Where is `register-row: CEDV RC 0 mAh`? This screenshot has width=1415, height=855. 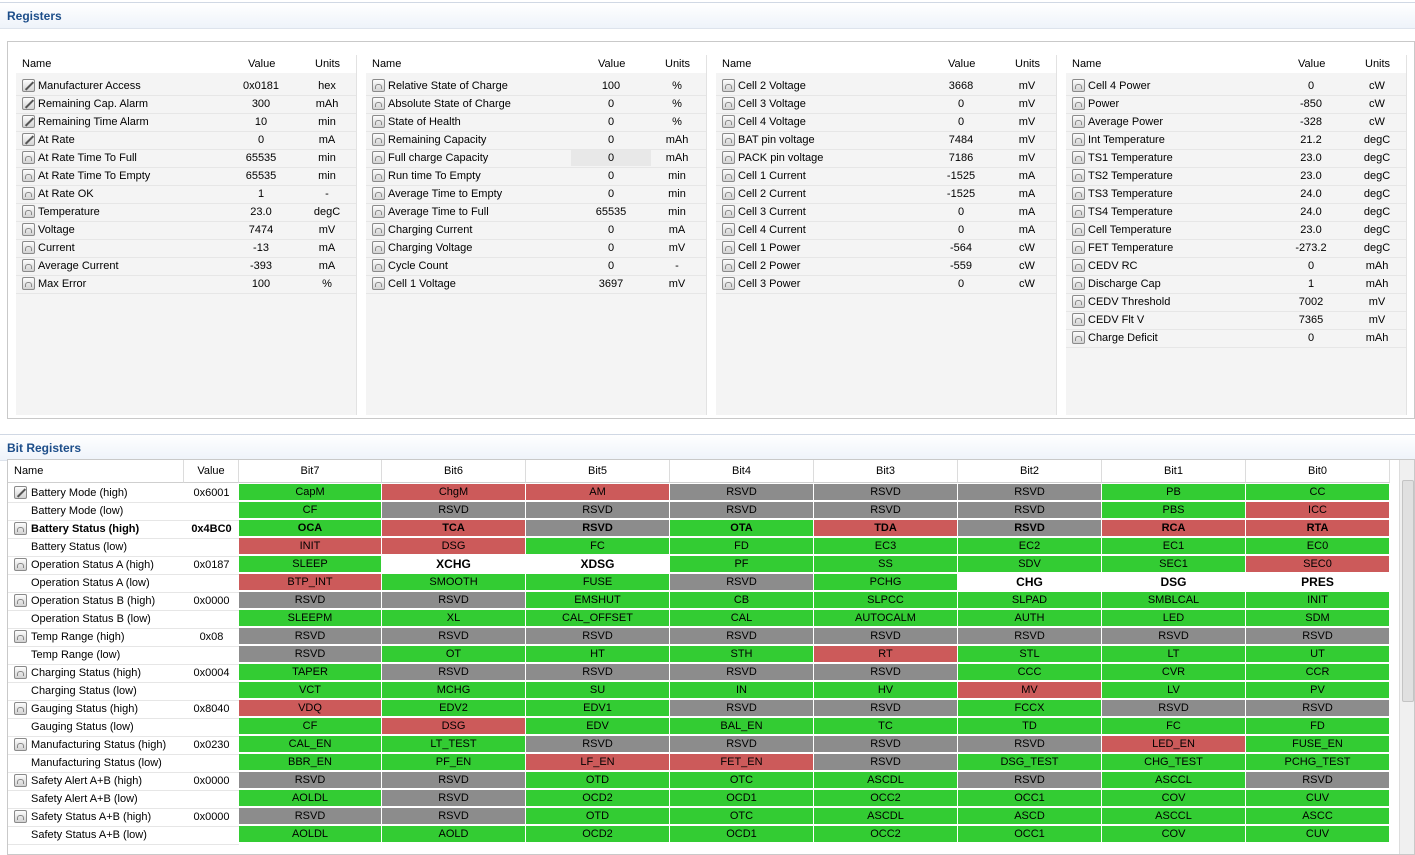
register-row: CEDV RC 0 mAh is located at coordinates (1236, 266).